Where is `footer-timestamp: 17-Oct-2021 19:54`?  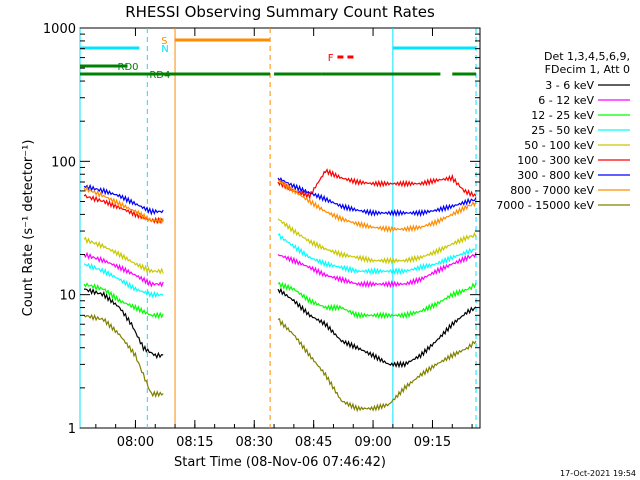
footer-timestamp: 17-Oct-2021 19:54 is located at coordinates (598, 473).